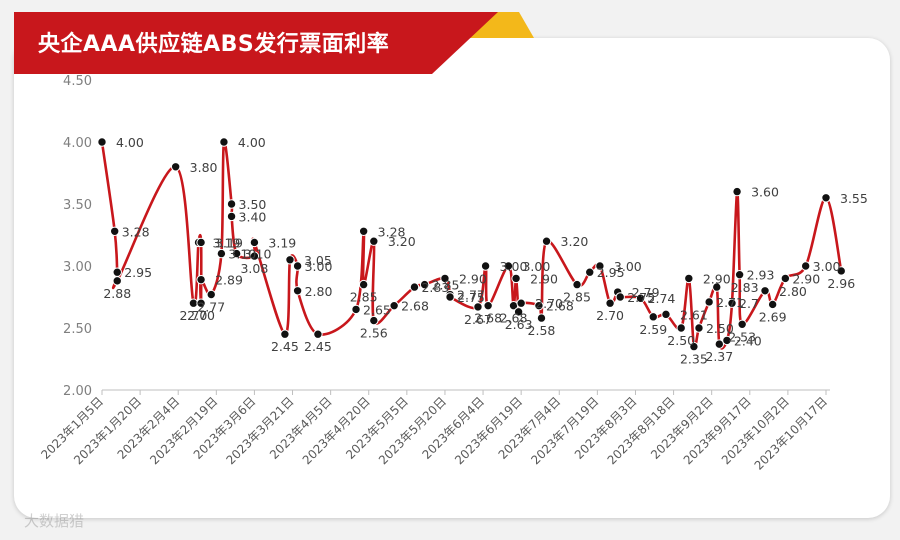  What do you see at coordinates (641, 430) in the screenshot?
I see `x-tick-label: 2023年8月18日` at bounding box center [641, 430].